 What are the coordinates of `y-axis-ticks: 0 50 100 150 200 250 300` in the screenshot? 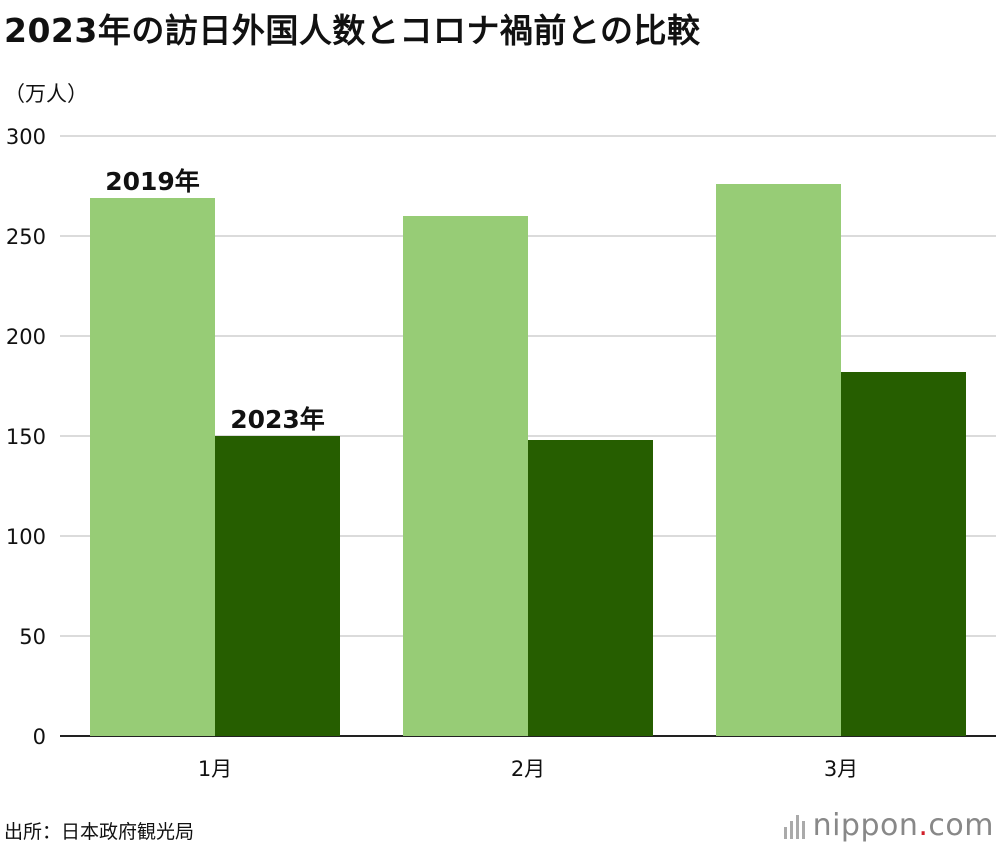 It's located at (26, 437).